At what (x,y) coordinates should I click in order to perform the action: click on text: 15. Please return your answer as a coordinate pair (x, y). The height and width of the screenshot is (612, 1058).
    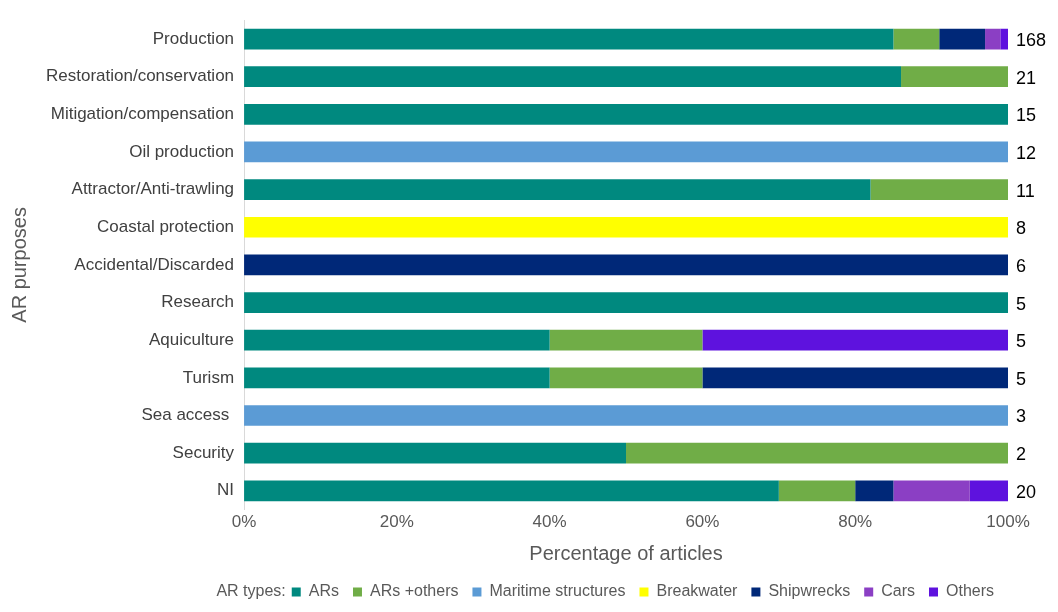
    Looking at the image, I should click on (1026, 115).